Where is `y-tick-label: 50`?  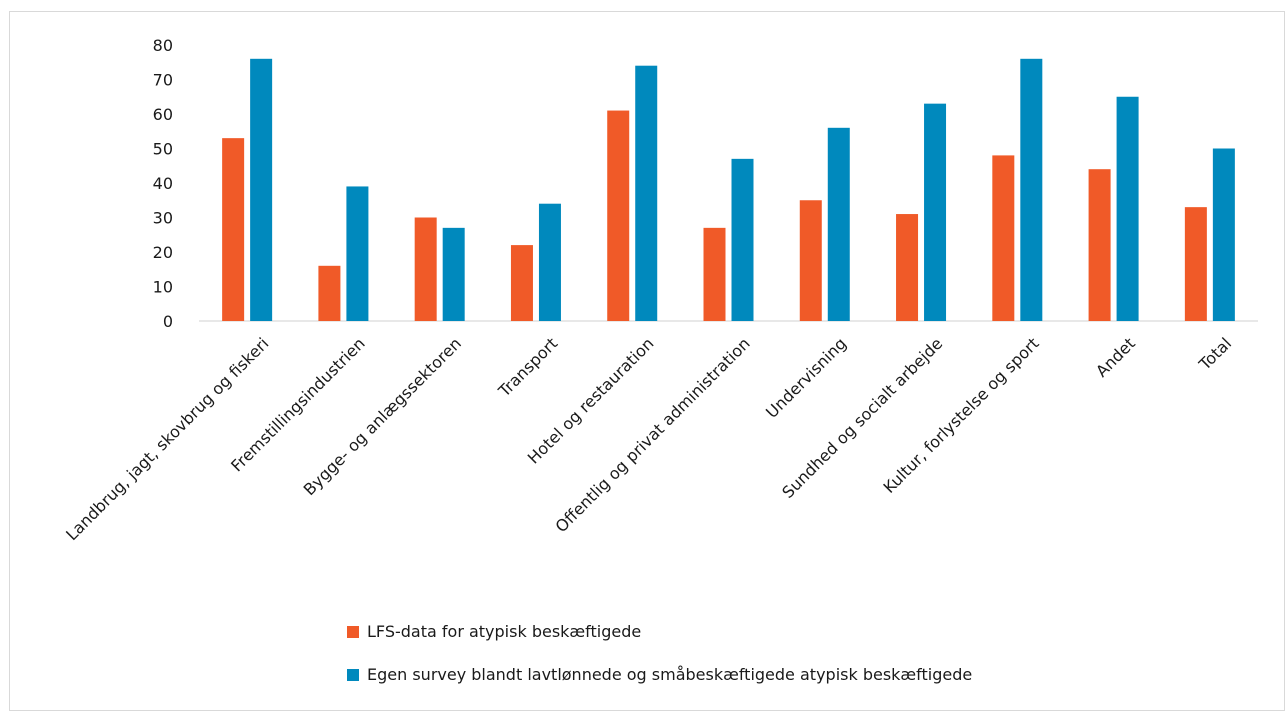 y-tick-label: 50 is located at coordinates (163, 149).